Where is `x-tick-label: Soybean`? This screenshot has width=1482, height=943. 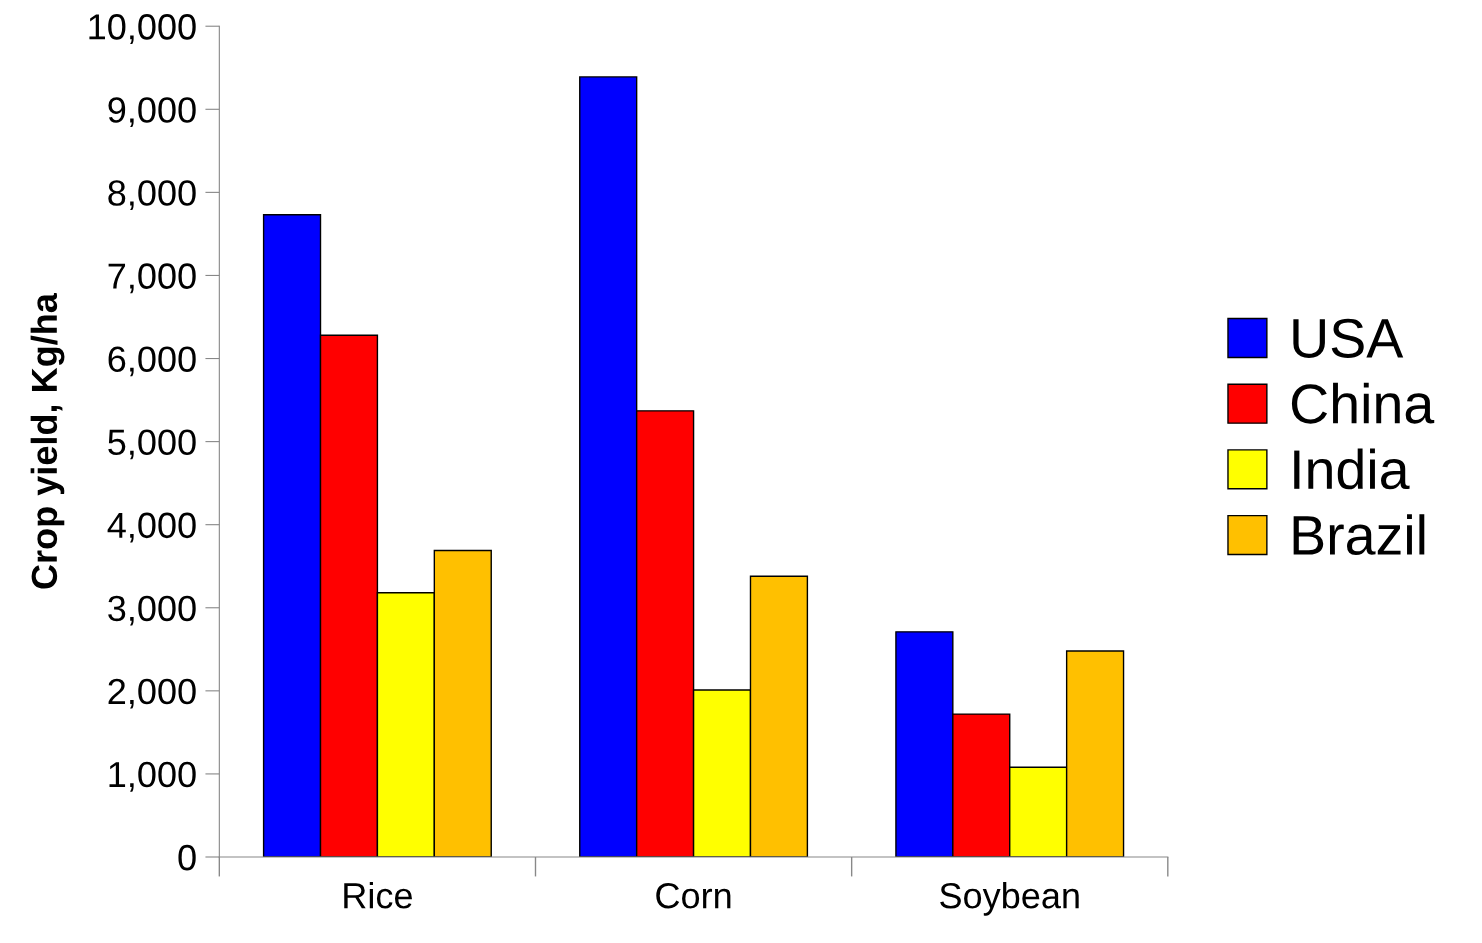
x-tick-label: Soybean is located at coordinates (1009, 899).